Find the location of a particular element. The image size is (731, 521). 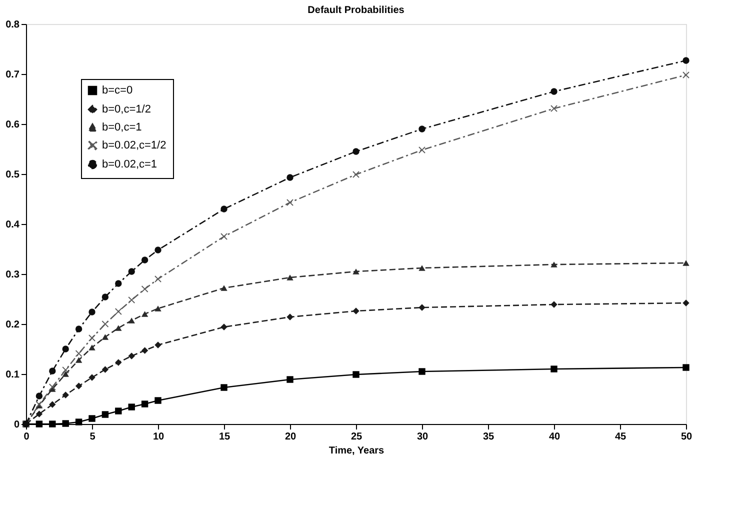

y-tick-label: 0.4 is located at coordinates (13, 225).